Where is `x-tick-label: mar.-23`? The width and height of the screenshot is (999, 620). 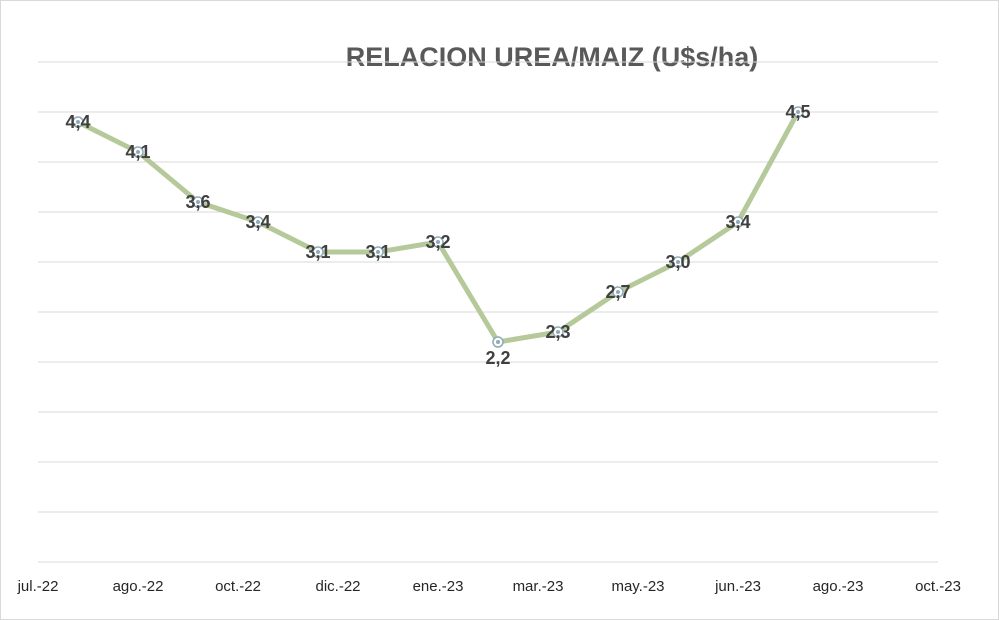
x-tick-label: mar.-23 is located at coordinates (538, 586).